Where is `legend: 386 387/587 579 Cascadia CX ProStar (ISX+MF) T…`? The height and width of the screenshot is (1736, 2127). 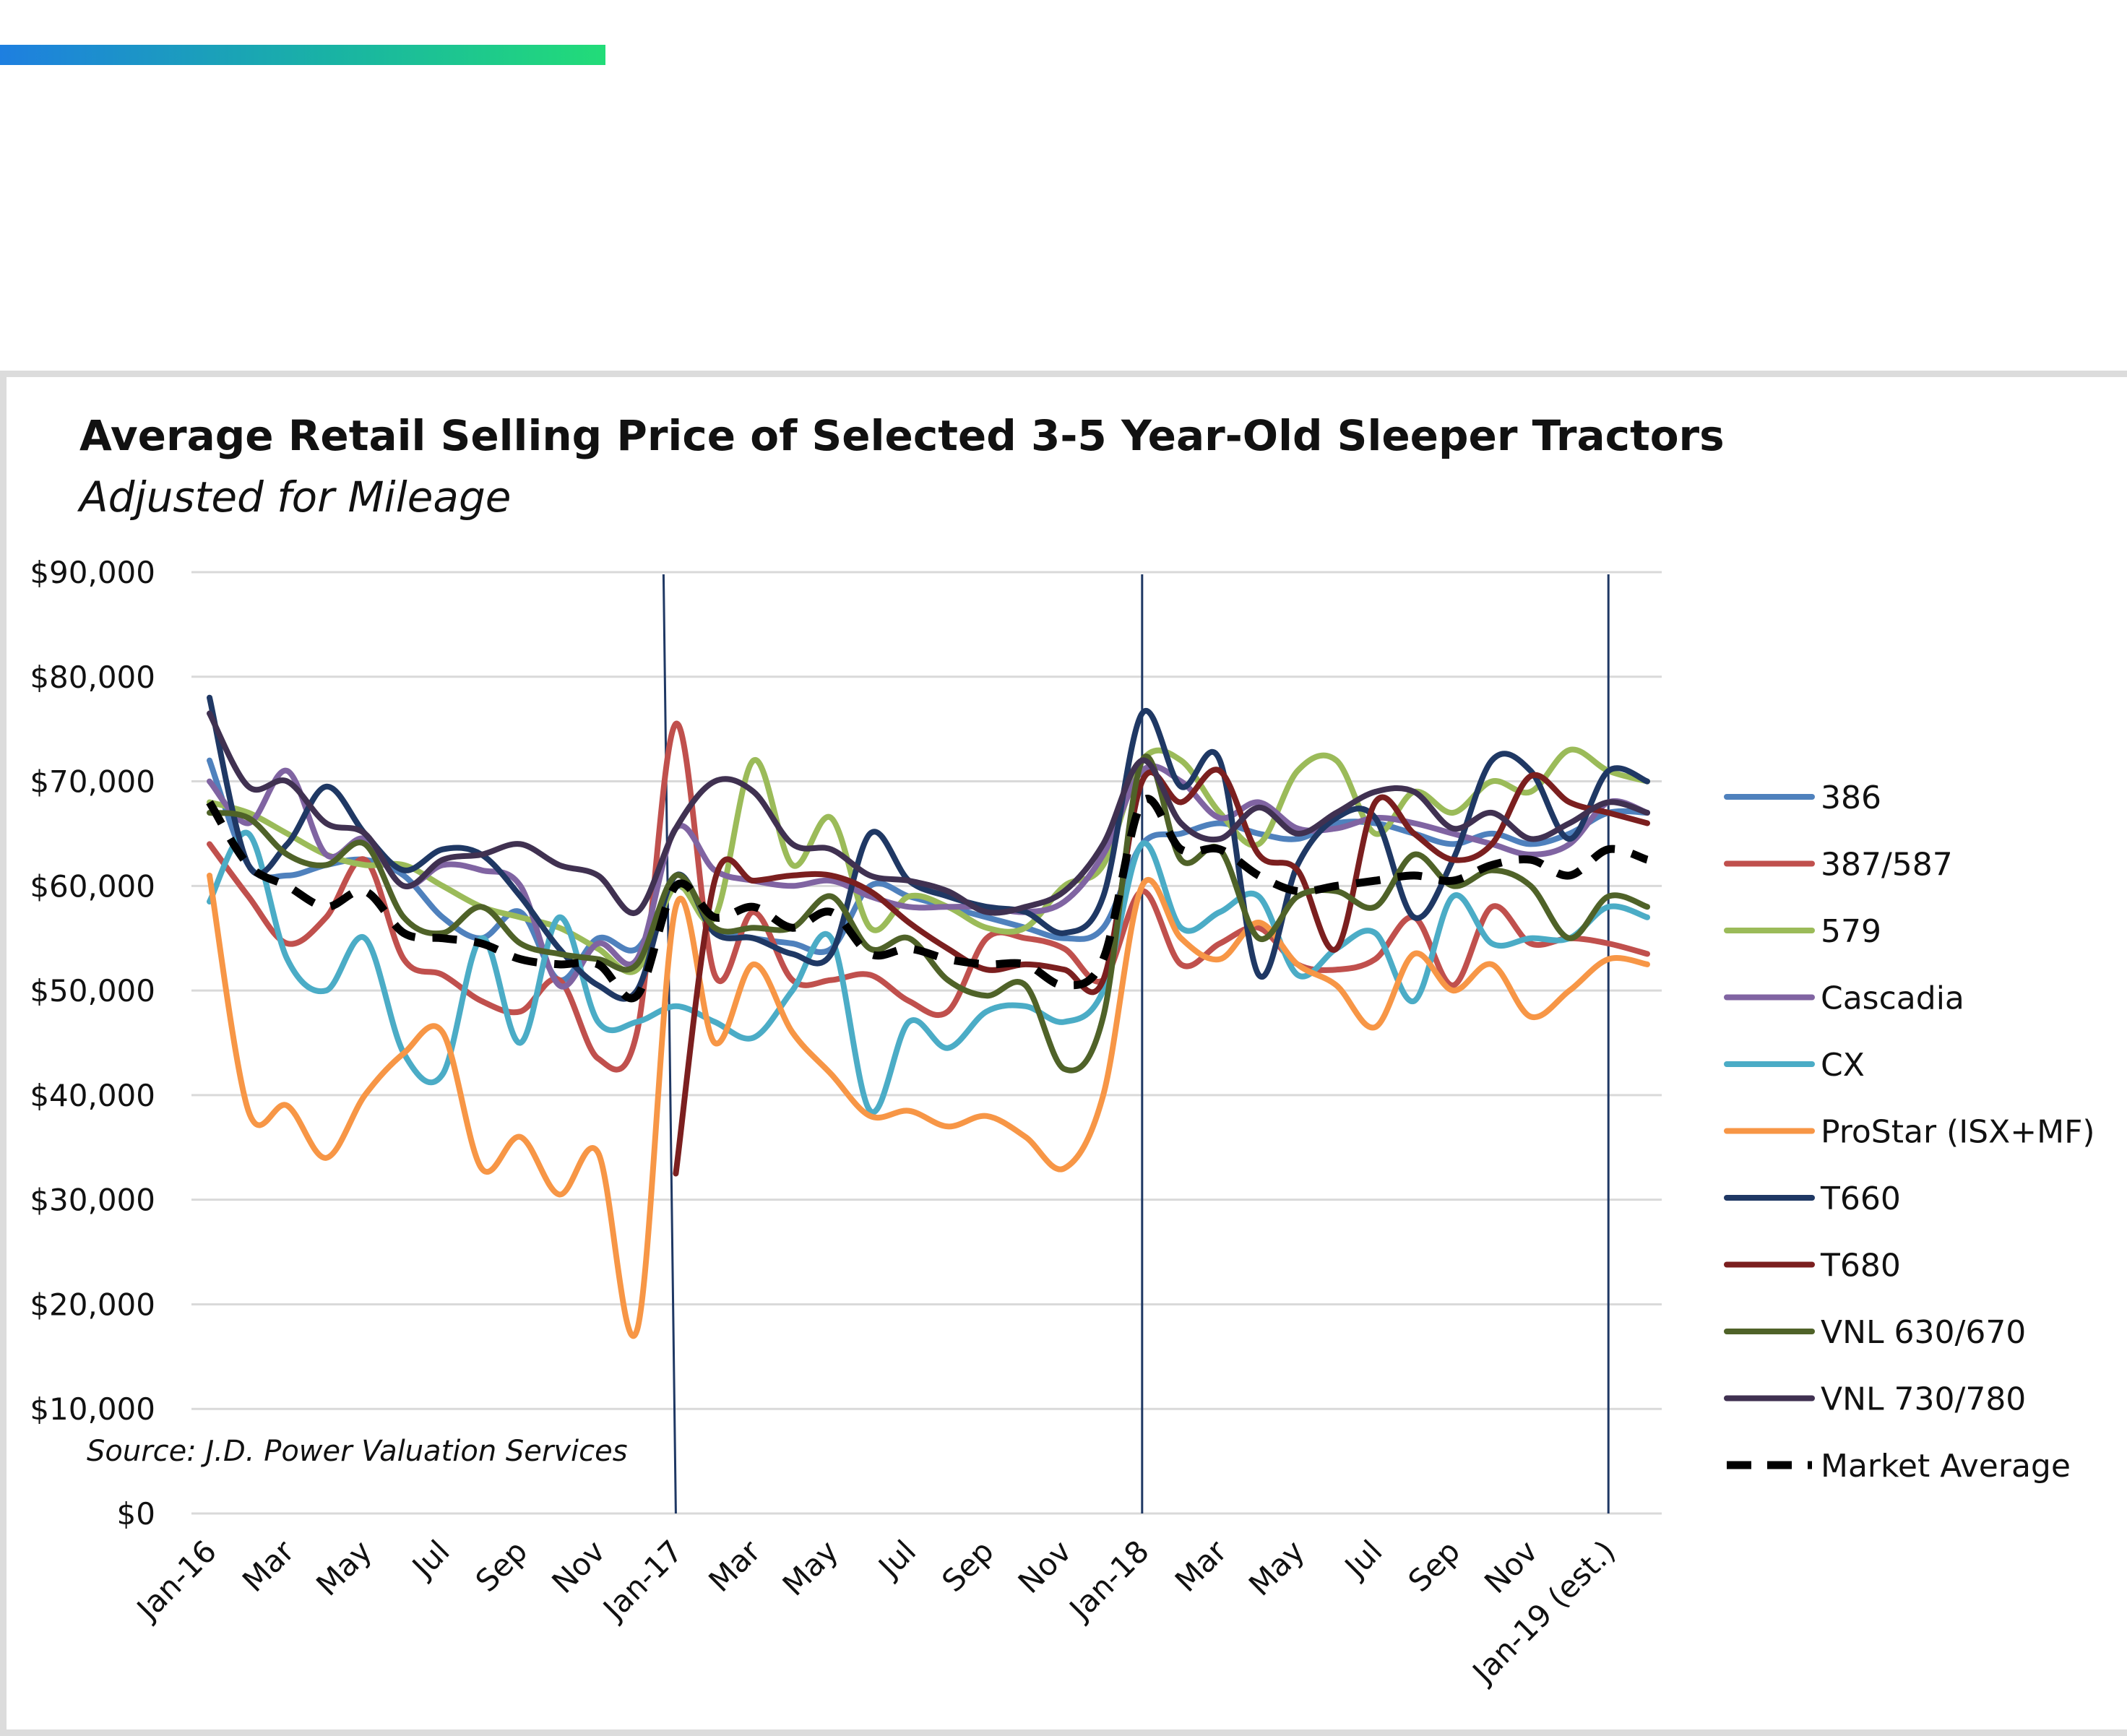 legend: 386 387/587 579 Cascadia CX ProStar (ISX+MF) T… is located at coordinates (1909, 1132).